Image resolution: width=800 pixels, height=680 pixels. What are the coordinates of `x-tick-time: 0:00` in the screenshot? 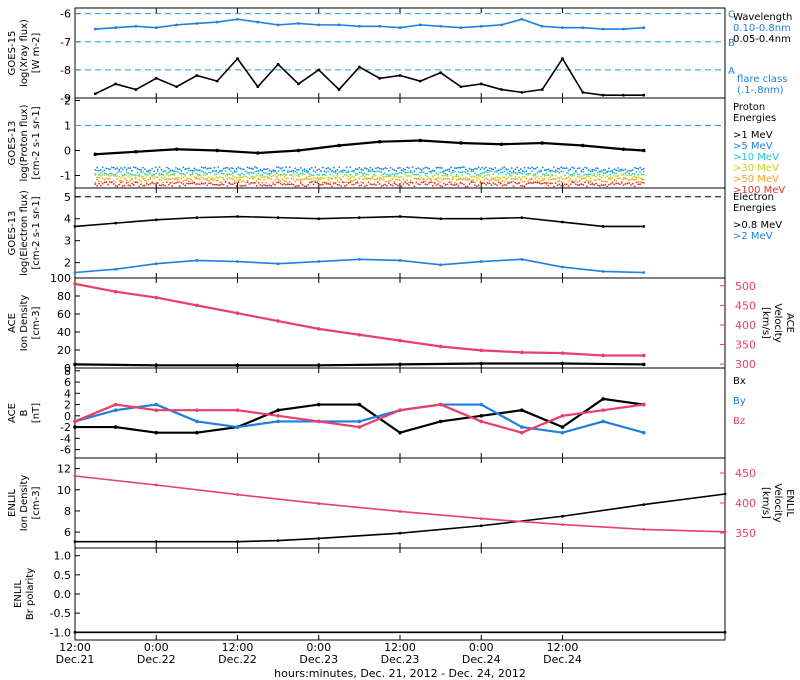 It's located at (318, 647).